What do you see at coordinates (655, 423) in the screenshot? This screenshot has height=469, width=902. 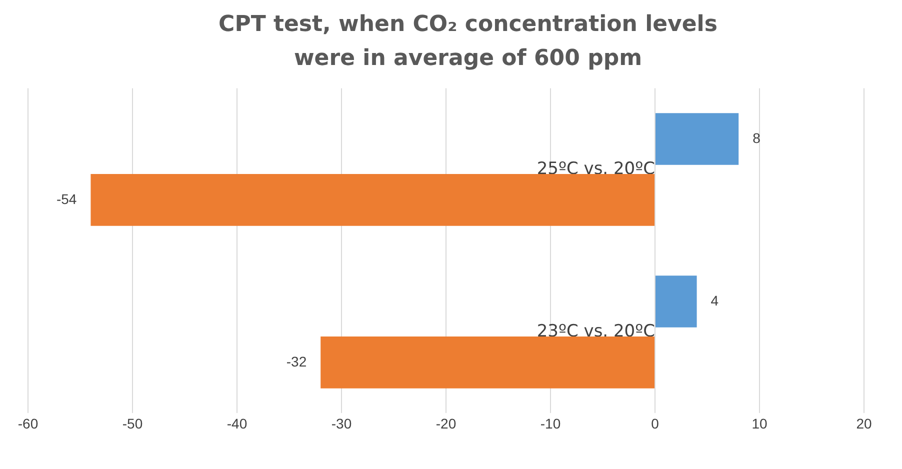 I see `x-tick-label: 0` at bounding box center [655, 423].